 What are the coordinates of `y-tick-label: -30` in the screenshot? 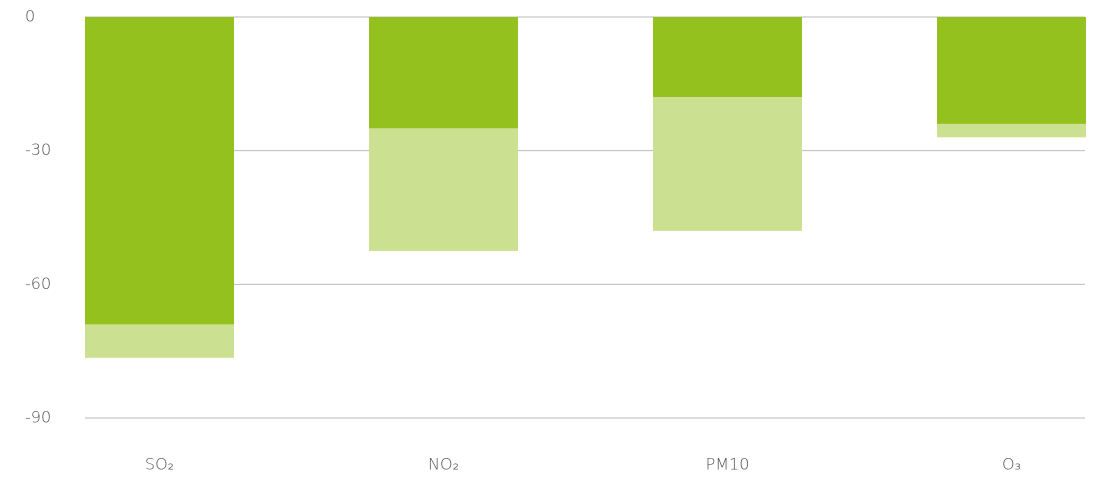 It's located at (38, 149).